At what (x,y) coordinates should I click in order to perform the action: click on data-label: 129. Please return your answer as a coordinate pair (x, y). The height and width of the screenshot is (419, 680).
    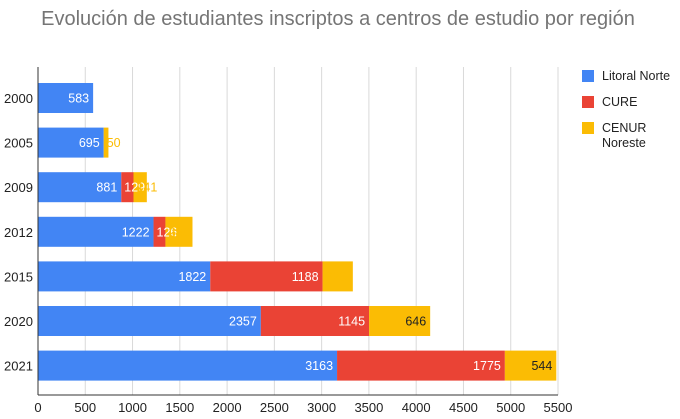
    Looking at the image, I should click on (134, 188).